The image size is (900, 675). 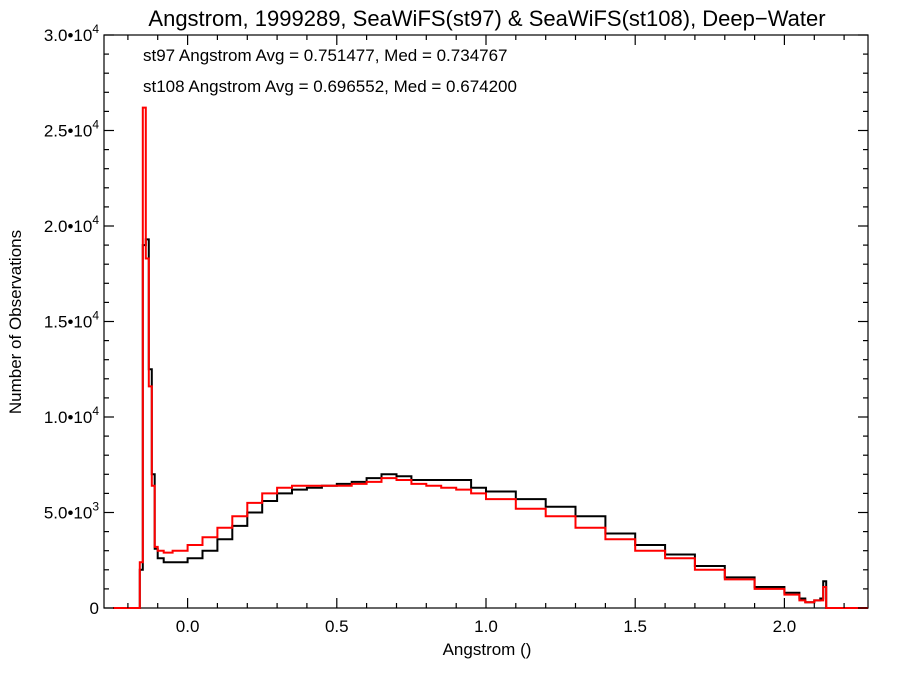 I want to click on y-tick-label: 2.5•104, so click(x=72, y=129).